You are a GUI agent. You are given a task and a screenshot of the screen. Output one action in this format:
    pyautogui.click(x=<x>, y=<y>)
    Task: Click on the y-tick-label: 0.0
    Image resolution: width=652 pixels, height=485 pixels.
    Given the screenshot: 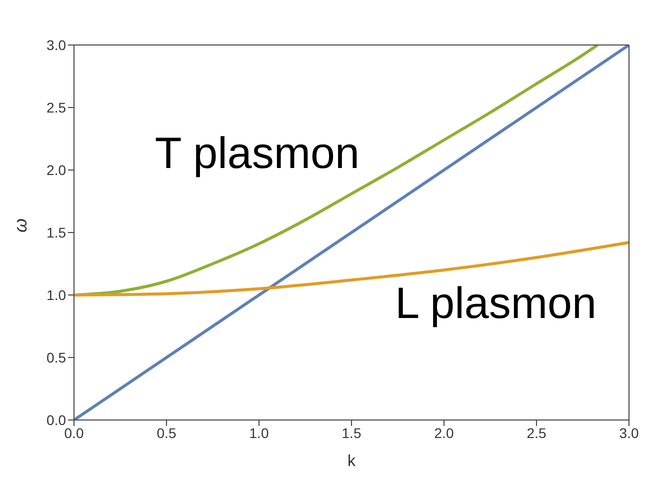 What is the action you would take?
    pyautogui.click(x=56, y=420)
    